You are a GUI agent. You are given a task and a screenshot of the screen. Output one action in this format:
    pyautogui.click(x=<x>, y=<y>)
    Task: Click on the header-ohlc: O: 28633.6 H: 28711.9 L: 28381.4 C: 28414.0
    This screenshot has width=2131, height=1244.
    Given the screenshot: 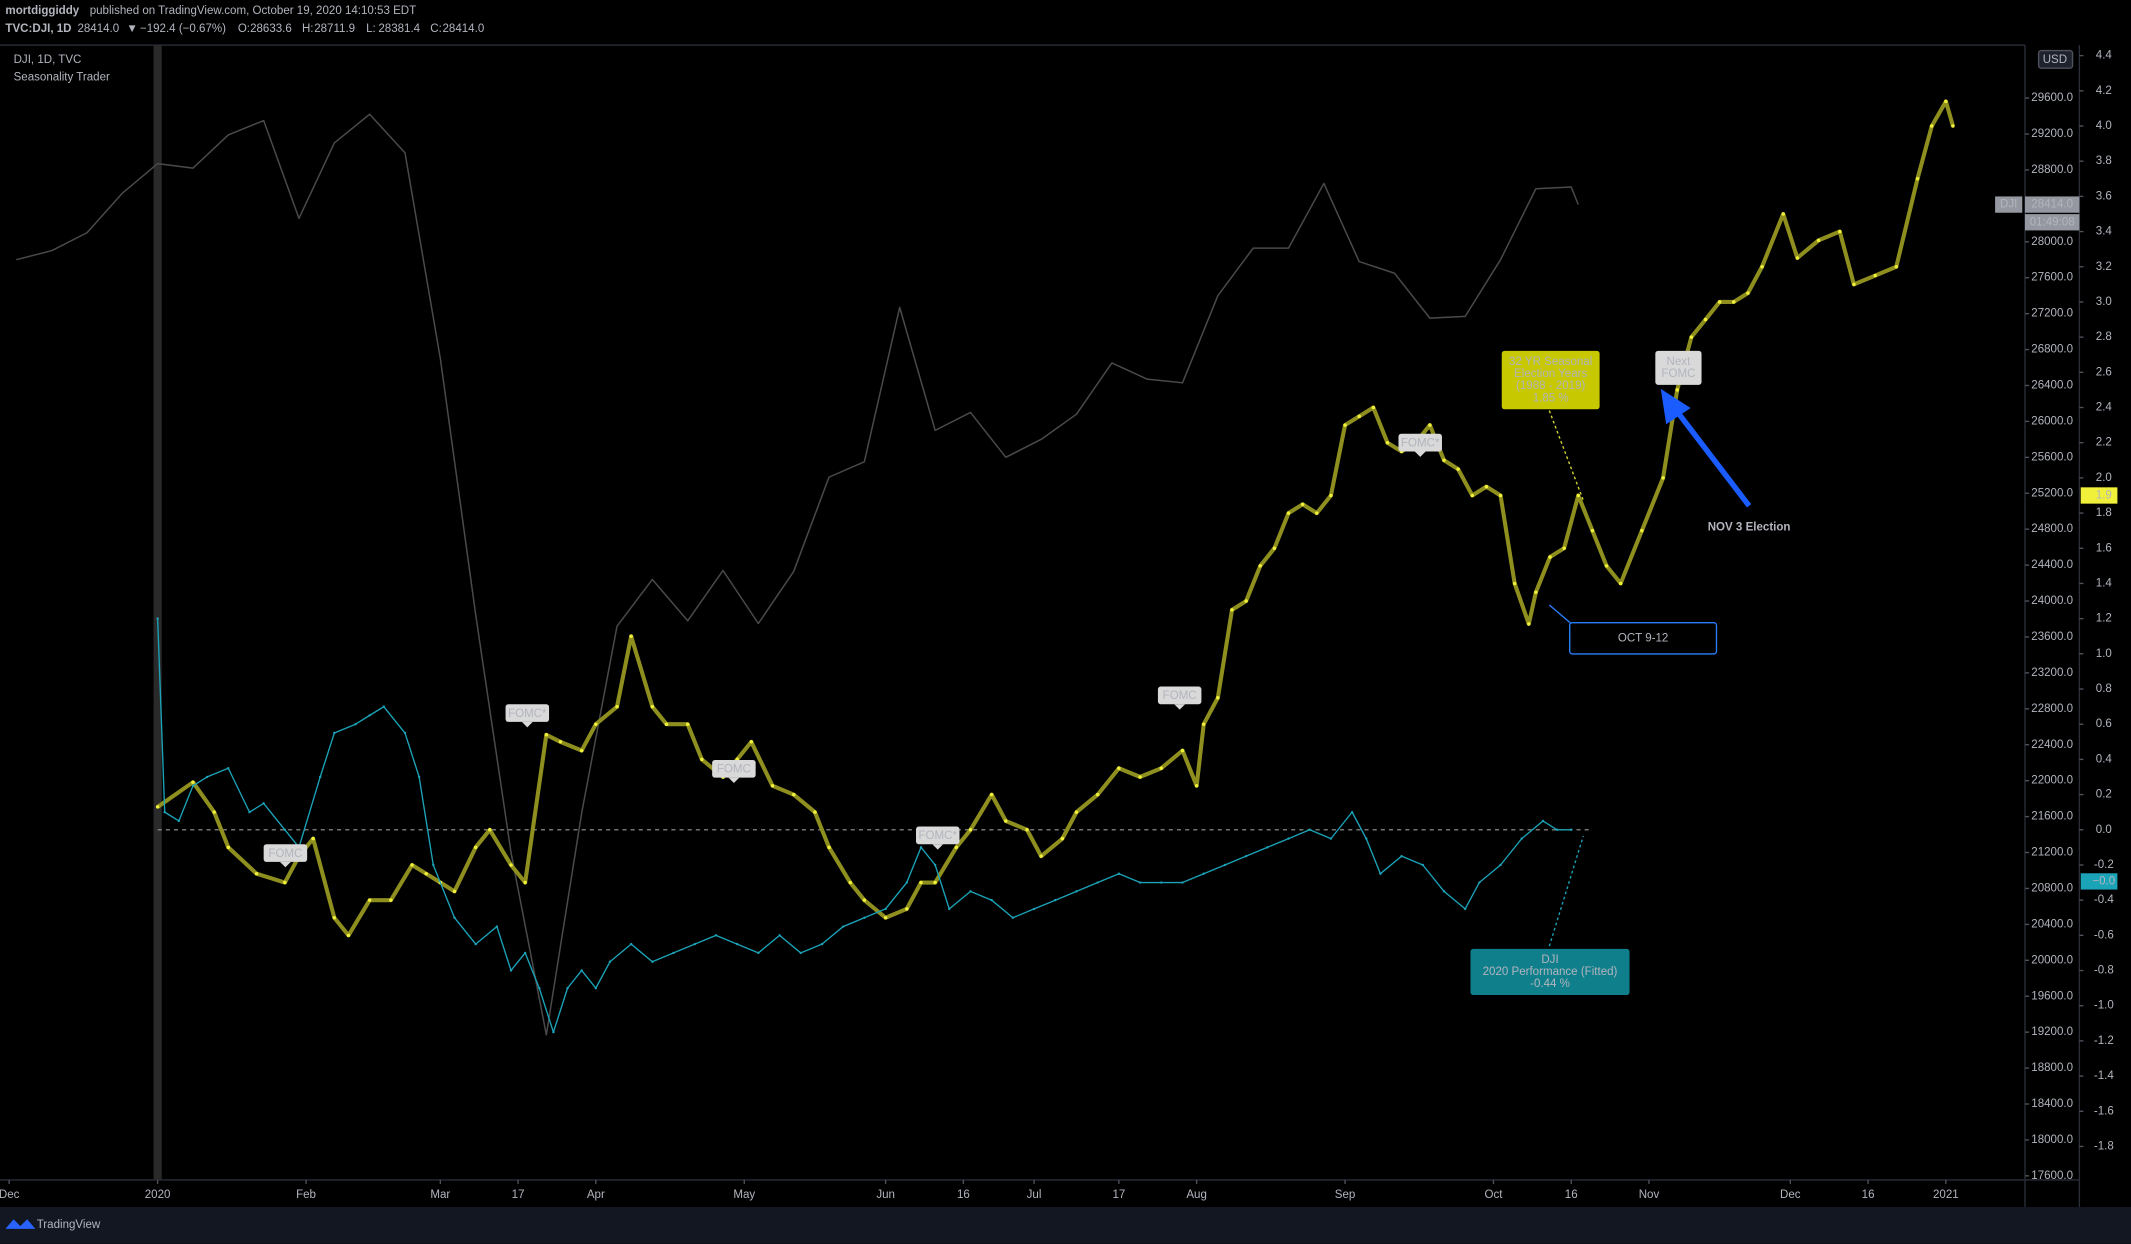 What is the action you would take?
    pyautogui.click(x=361, y=29)
    